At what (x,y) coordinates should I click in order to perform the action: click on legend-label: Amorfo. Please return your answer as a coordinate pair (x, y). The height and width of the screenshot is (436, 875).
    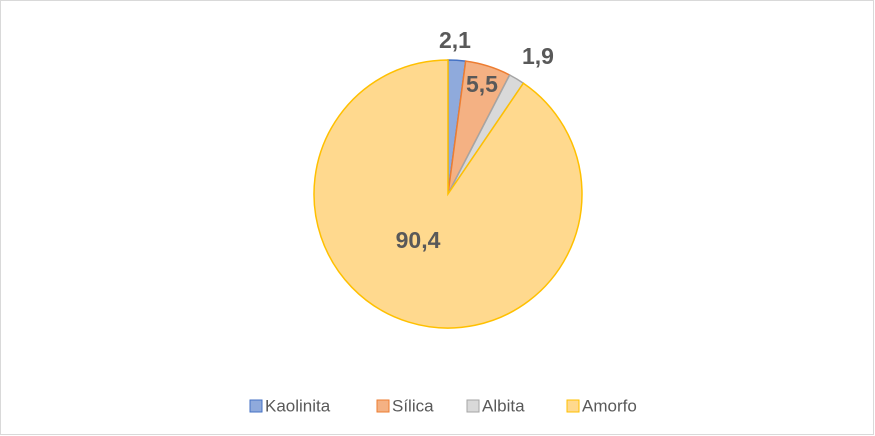
    Looking at the image, I should click on (609, 405).